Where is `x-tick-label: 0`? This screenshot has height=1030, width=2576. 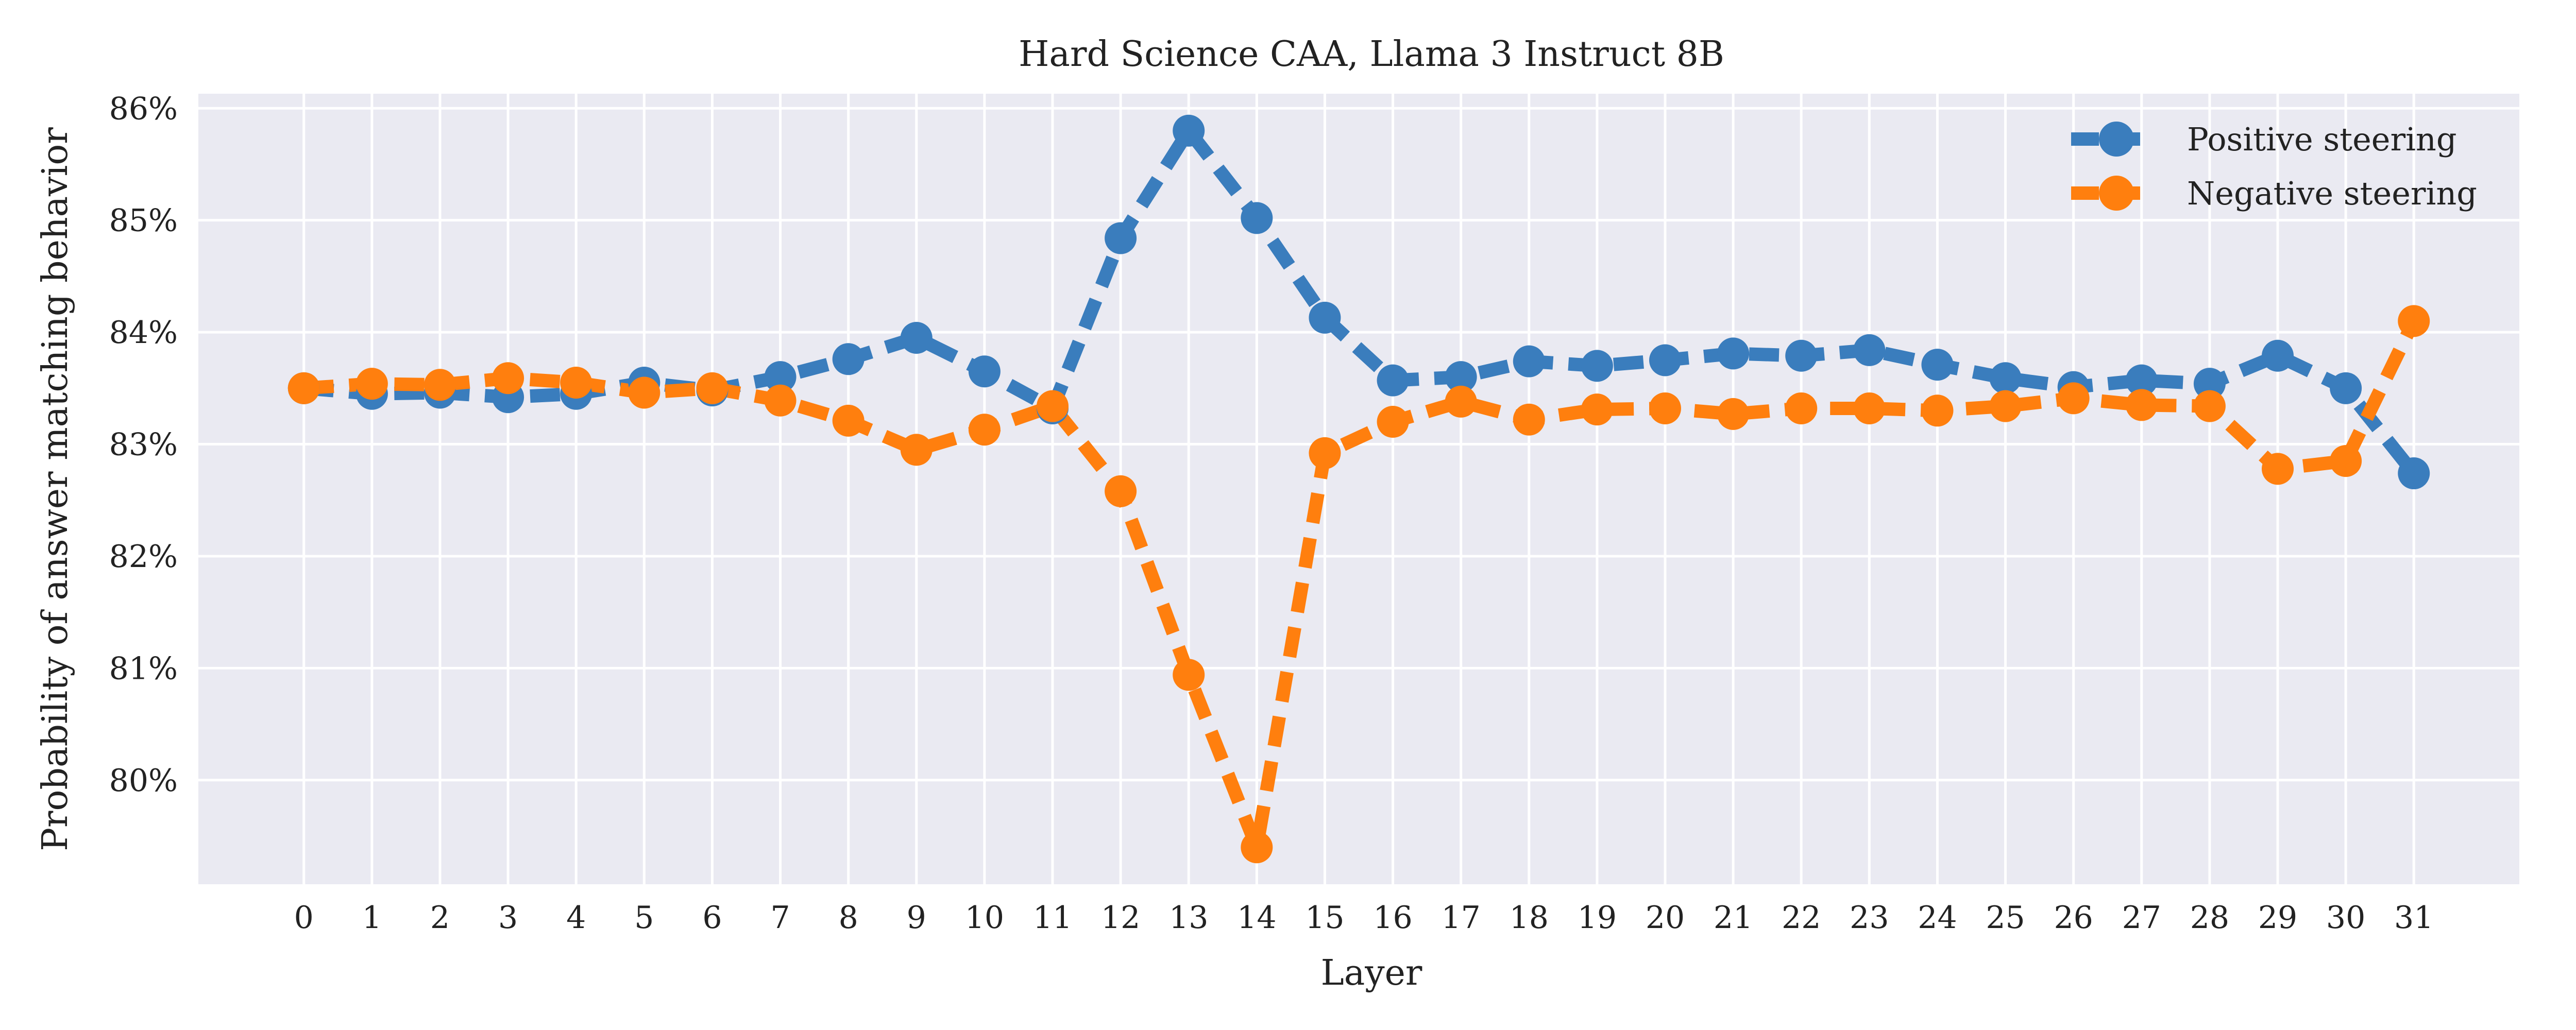
x-tick-label: 0 is located at coordinates (304, 918).